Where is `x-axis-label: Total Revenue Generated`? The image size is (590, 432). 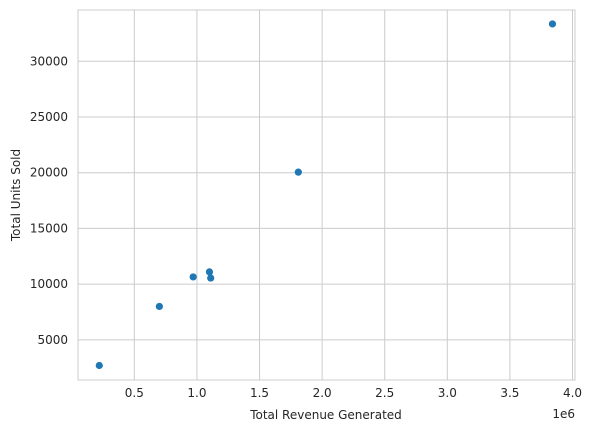 x-axis-label: Total Revenue Generated is located at coordinates (325, 415).